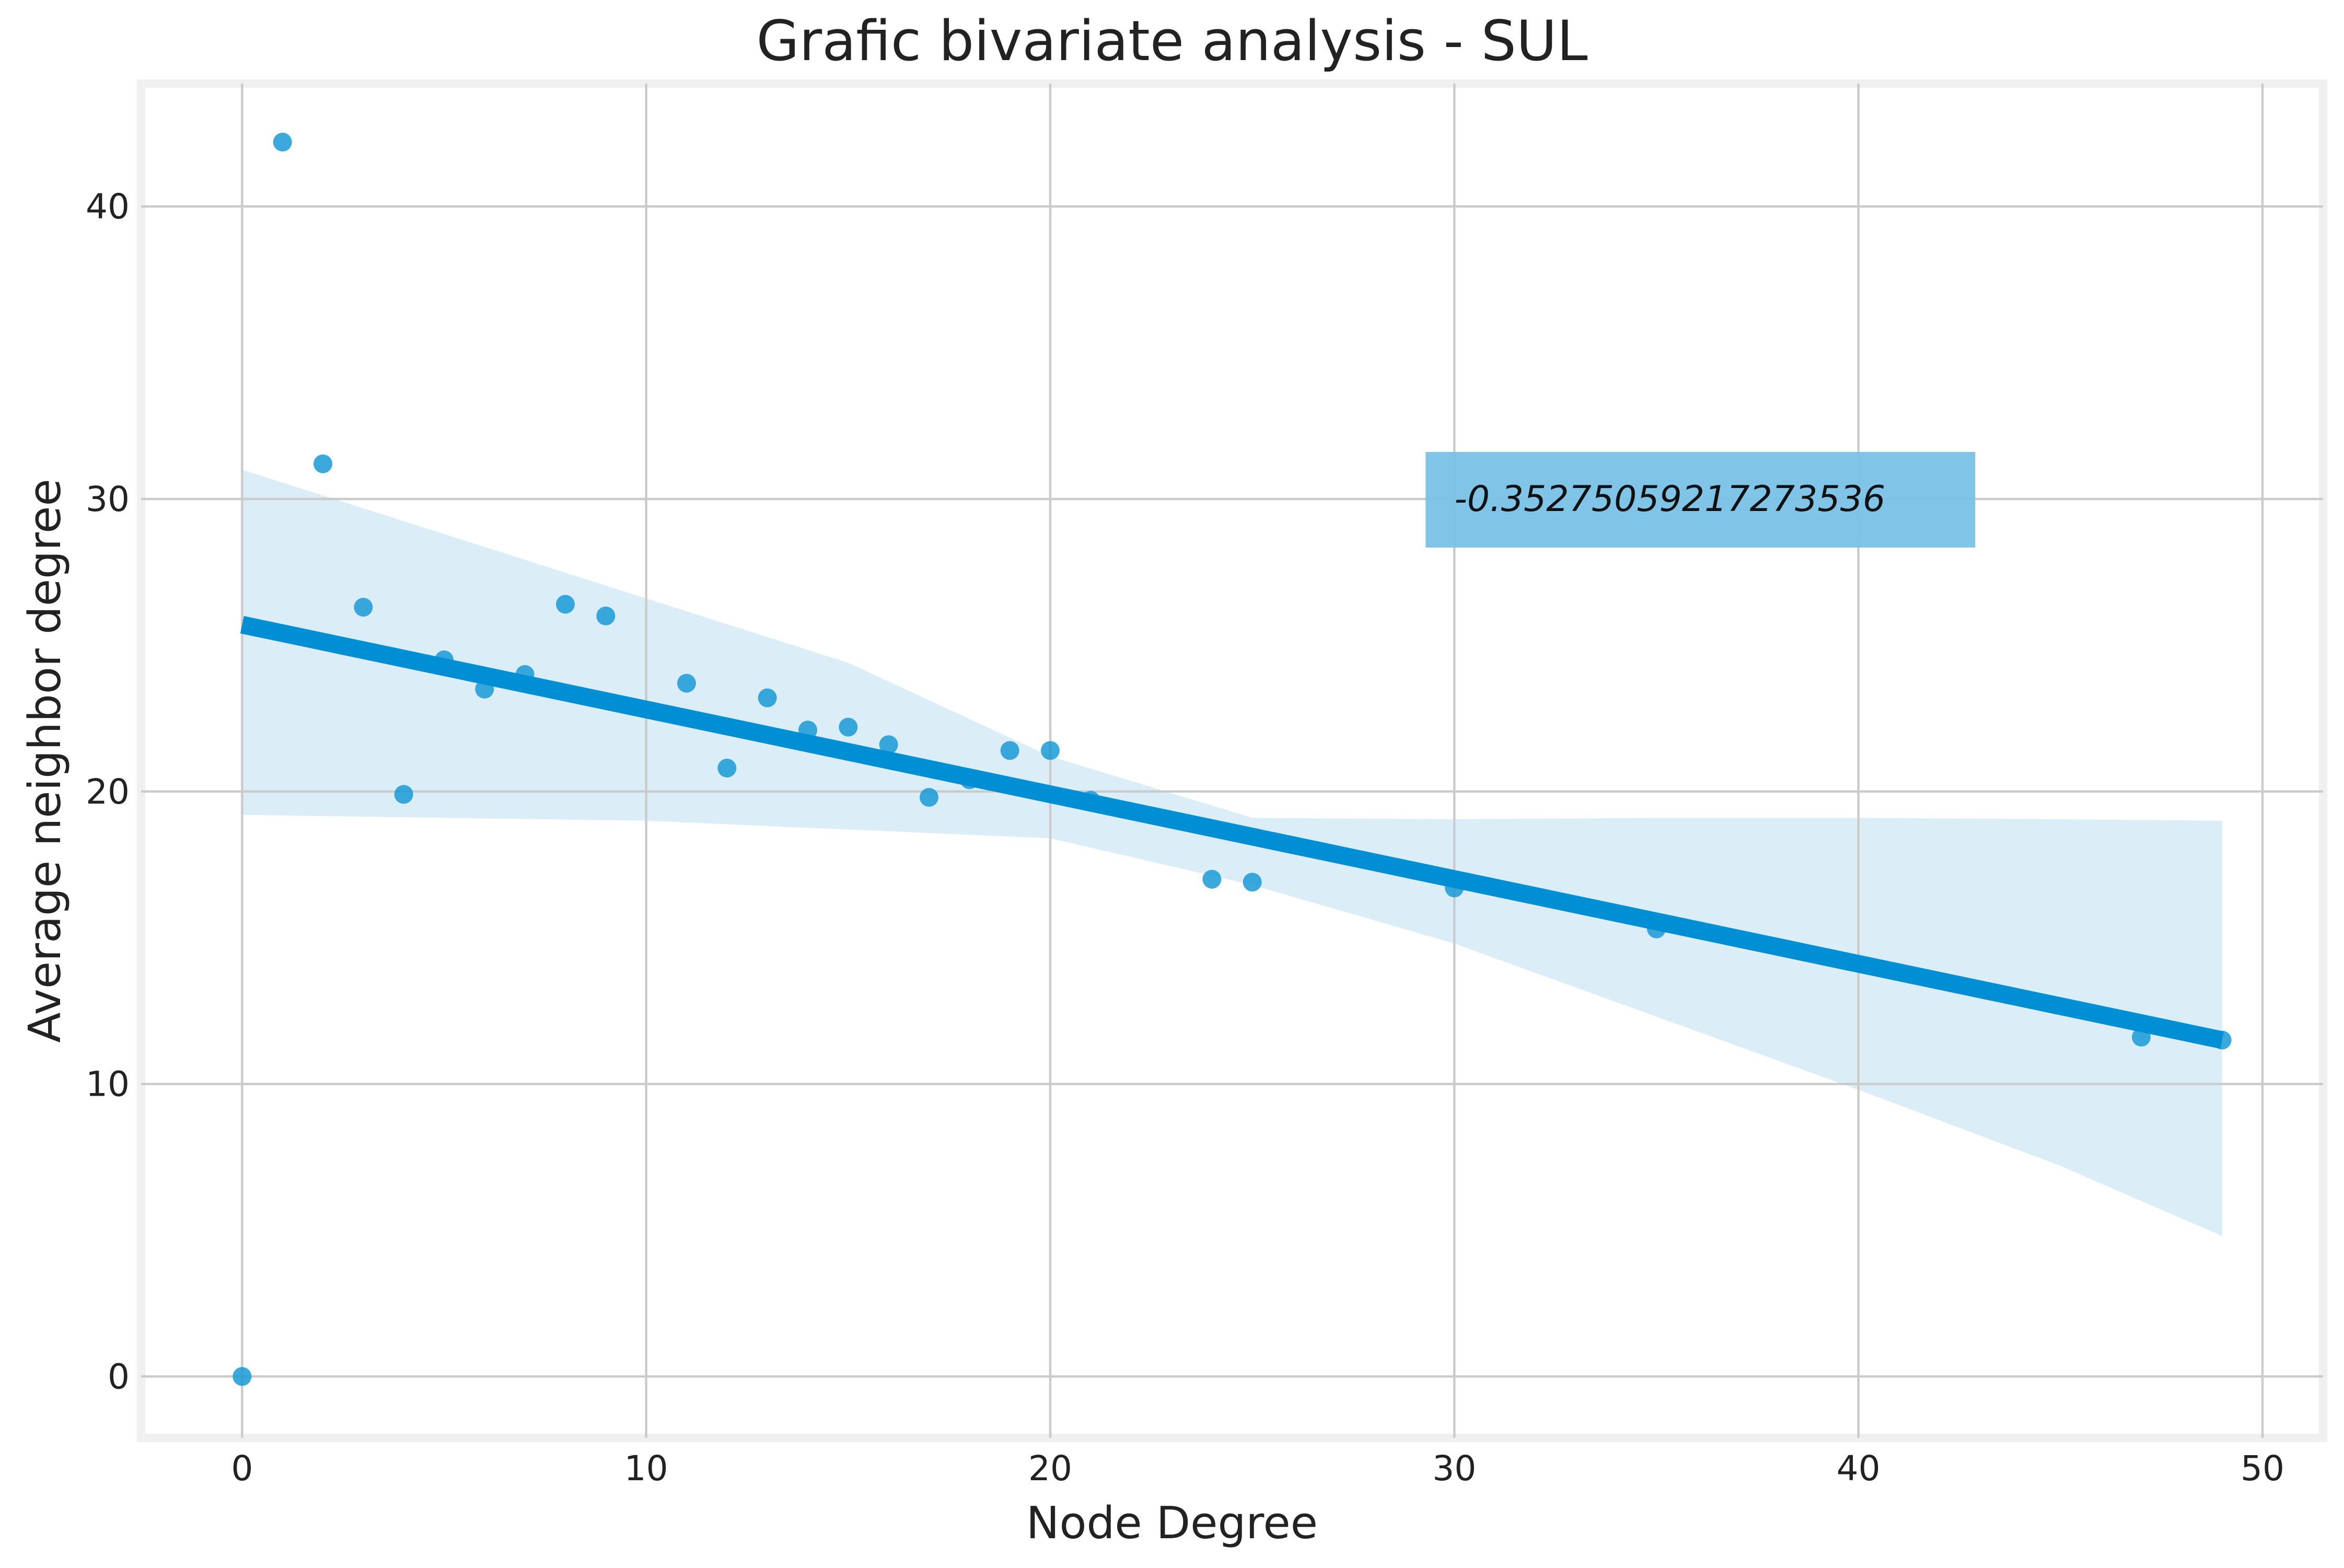  Describe the element at coordinates (108, 1084) in the screenshot. I see `y-tick-label: 10` at that location.